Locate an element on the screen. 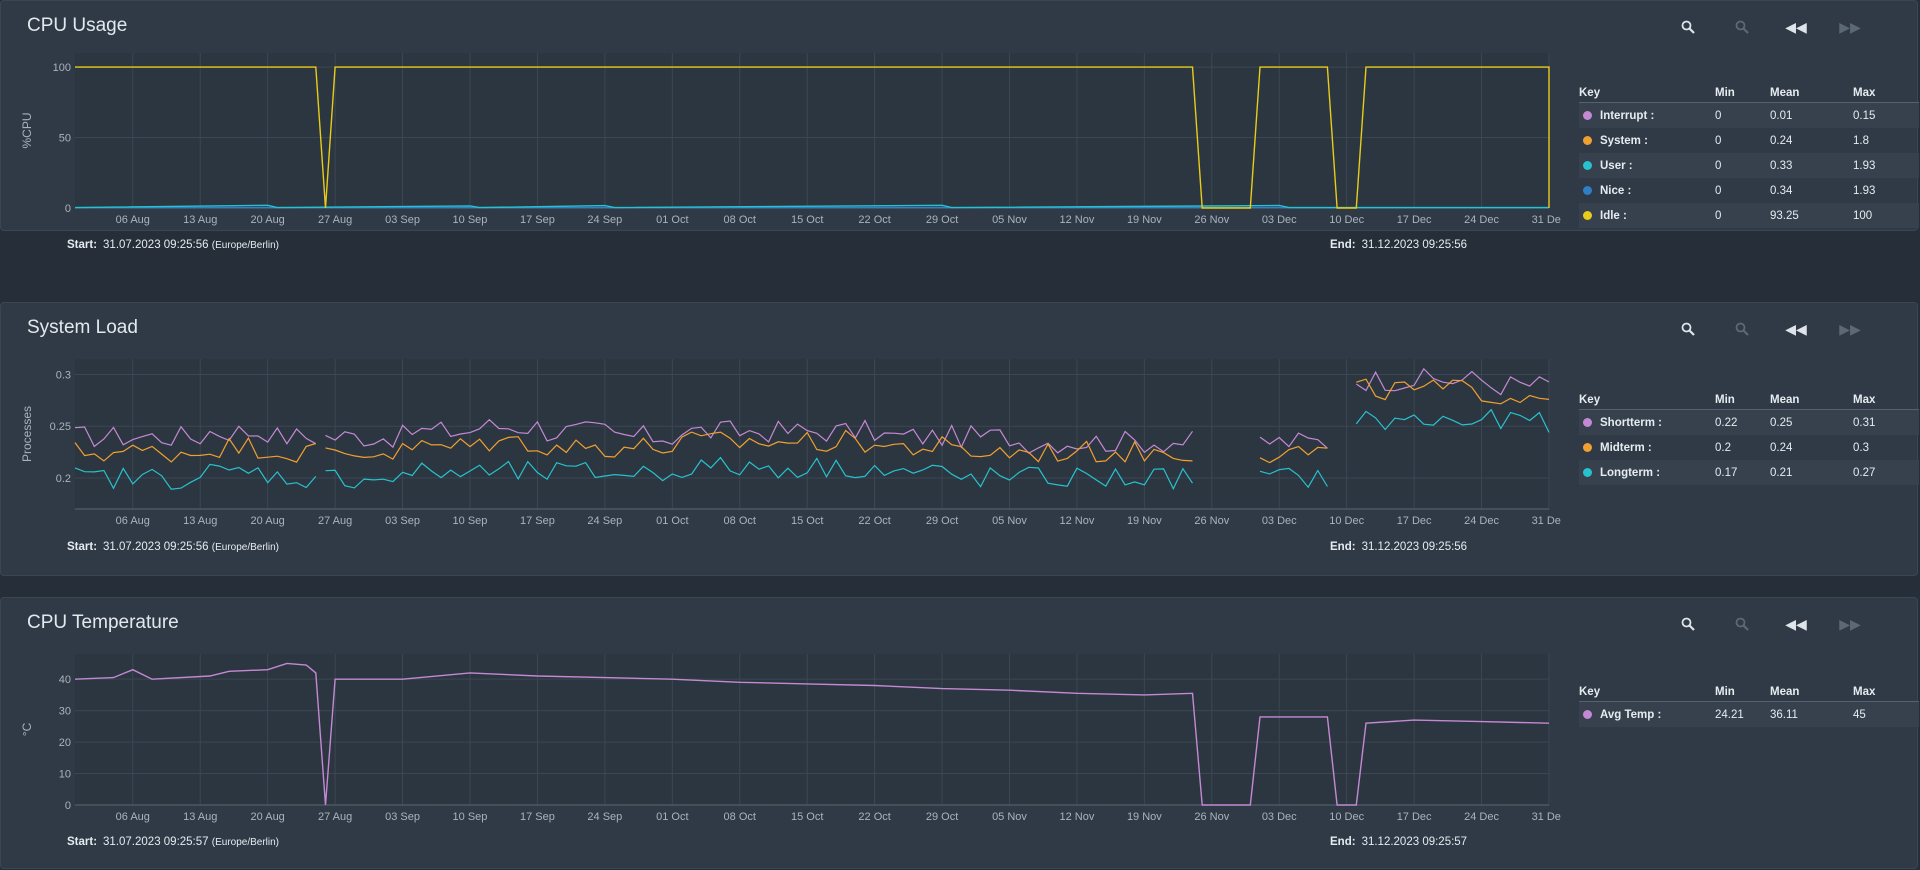 The width and height of the screenshot is (1920, 870). legend-row: Interrupt : 0 0.01 0.15 is located at coordinates (1749, 115).